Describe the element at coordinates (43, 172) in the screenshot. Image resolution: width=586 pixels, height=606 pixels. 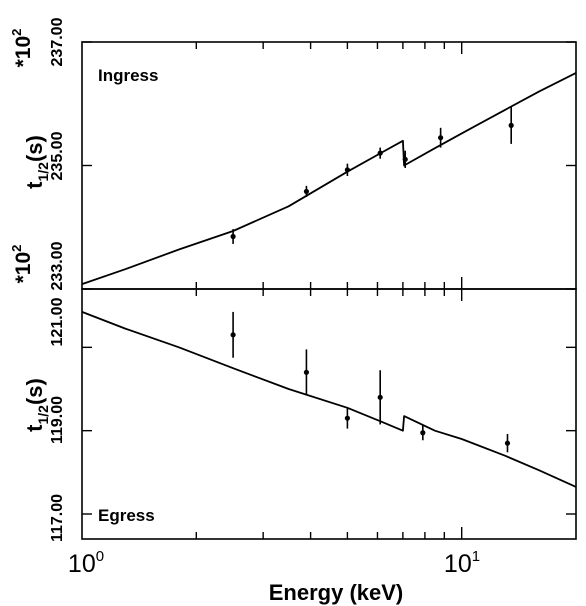
I see `ingress-ylabel-sub: 1/2` at that location.